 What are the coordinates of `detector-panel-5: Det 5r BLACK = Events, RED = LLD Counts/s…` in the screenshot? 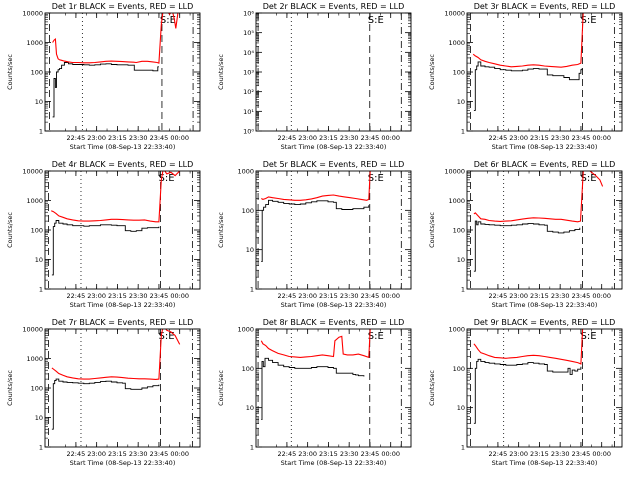 It's located at (314, 234).